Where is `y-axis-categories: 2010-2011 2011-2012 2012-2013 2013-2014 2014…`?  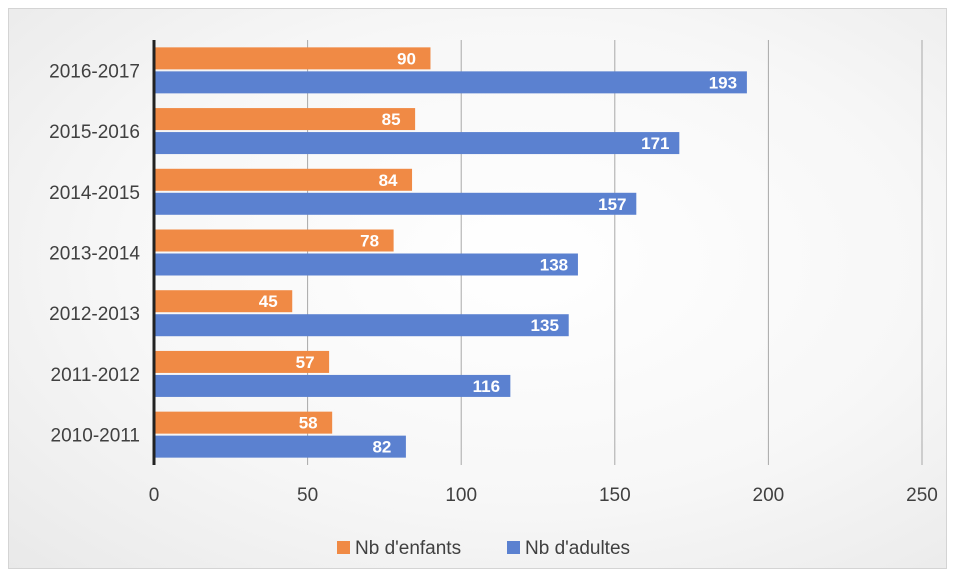
y-axis-categories: 2010-2011 2011-2012 2012-2013 2013-2014 2014… is located at coordinates (94, 253).